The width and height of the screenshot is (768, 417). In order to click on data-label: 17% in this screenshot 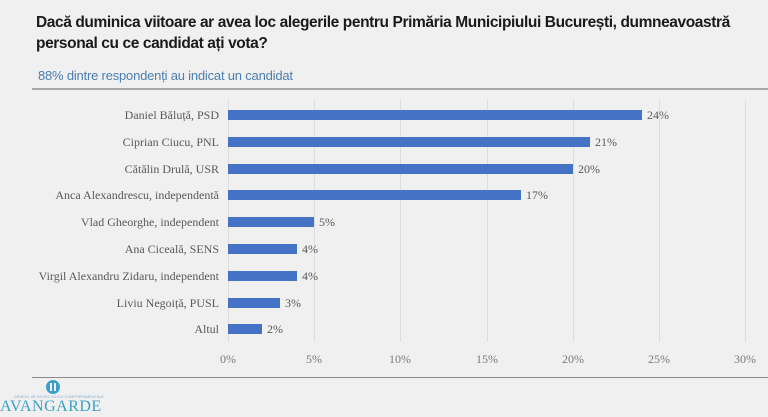, I will do `click(537, 195)`.